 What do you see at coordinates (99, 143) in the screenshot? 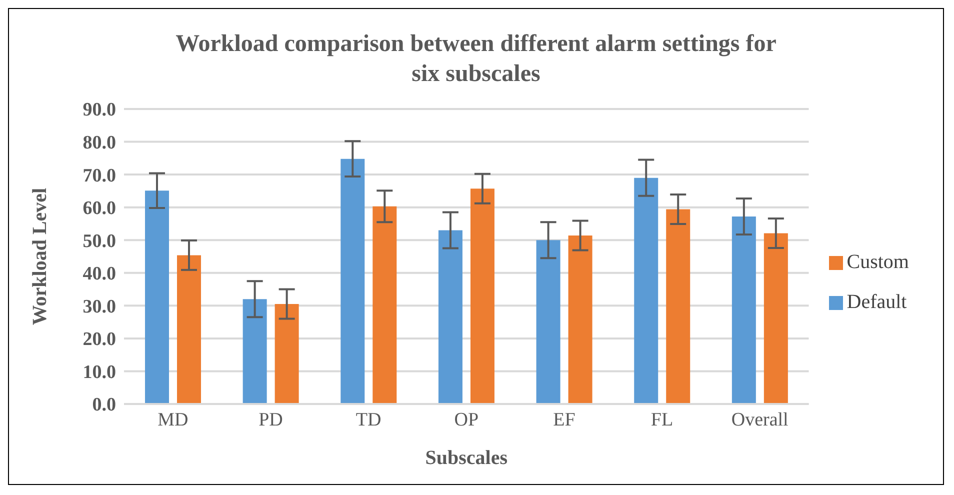
I see `y-tick-label: 80.0` at bounding box center [99, 143].